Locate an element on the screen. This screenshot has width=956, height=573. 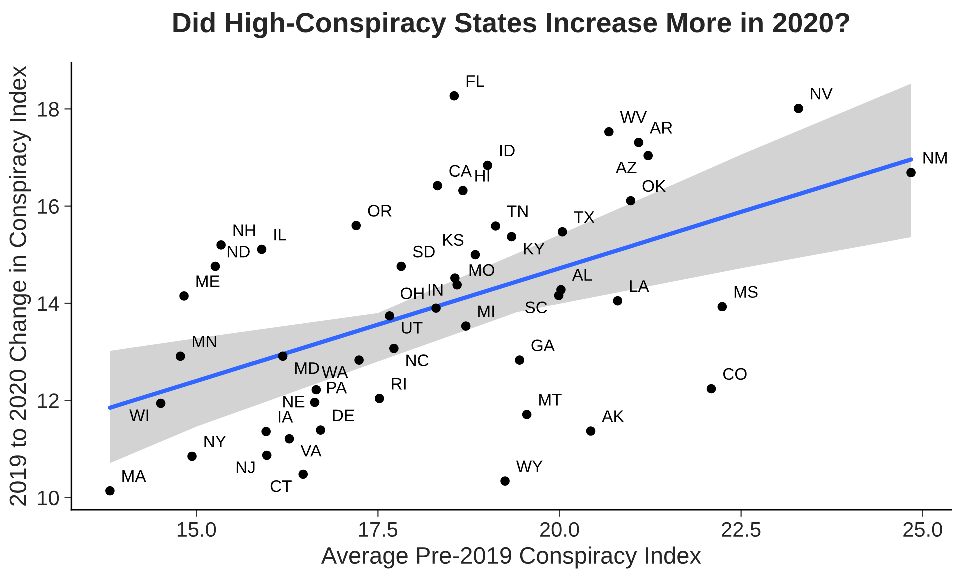
data-label: NE is located at coordinates (294, 402).